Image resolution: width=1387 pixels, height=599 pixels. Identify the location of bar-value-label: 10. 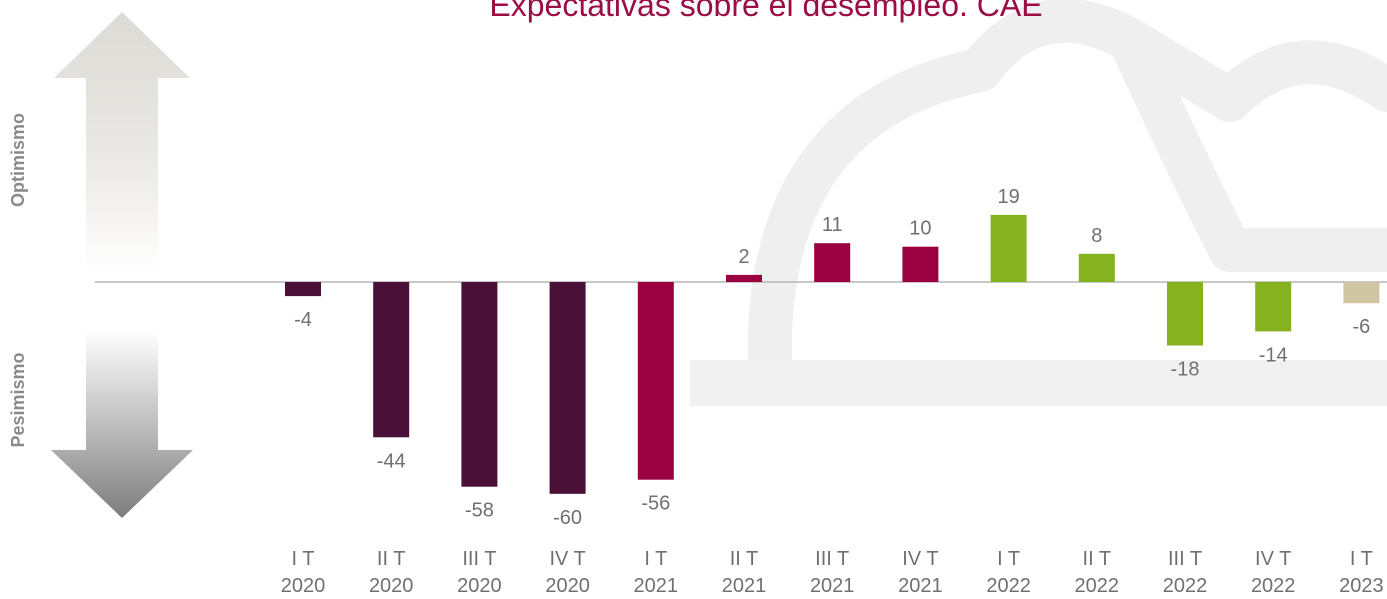
(920, 229).